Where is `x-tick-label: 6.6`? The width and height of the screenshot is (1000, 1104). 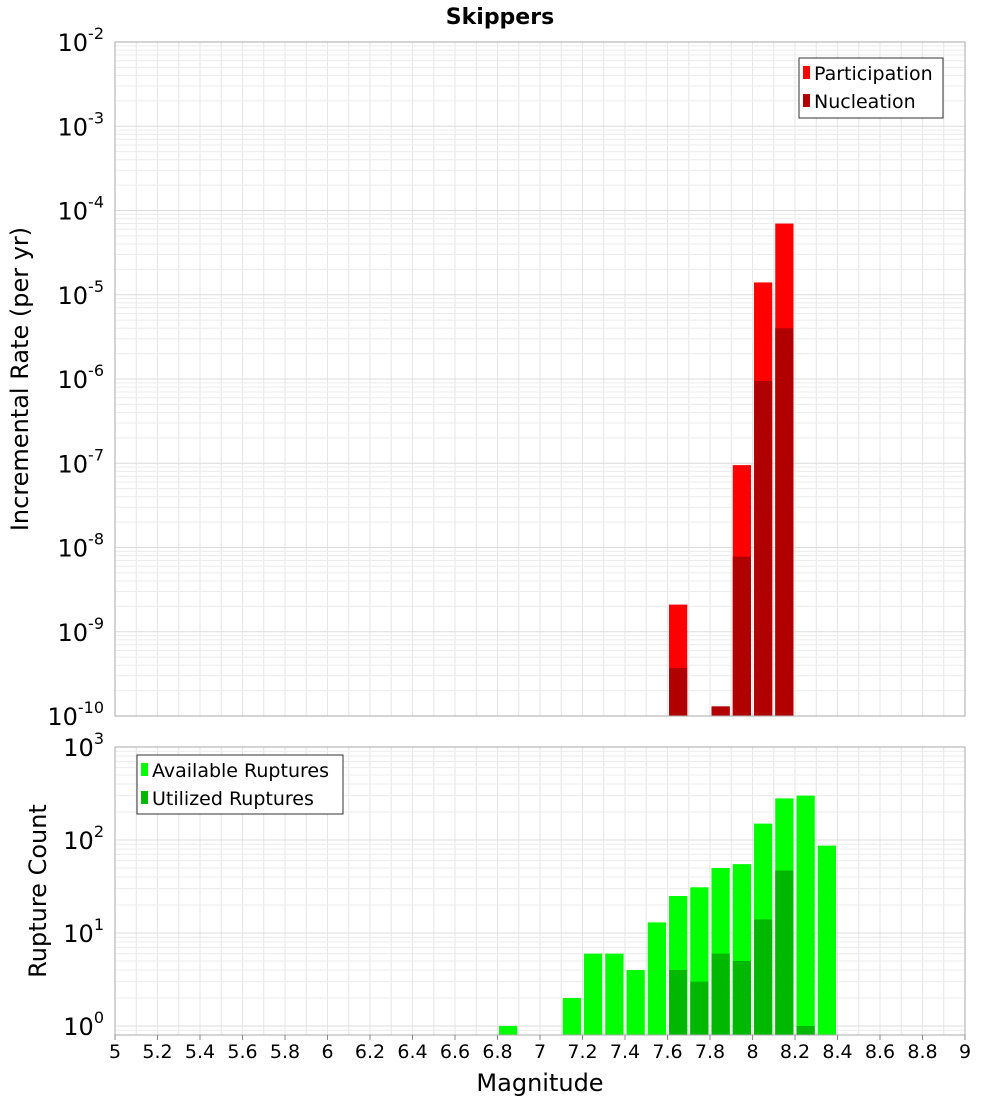 x-tick-label: 6.6 is located at coordinates (455, 1052).